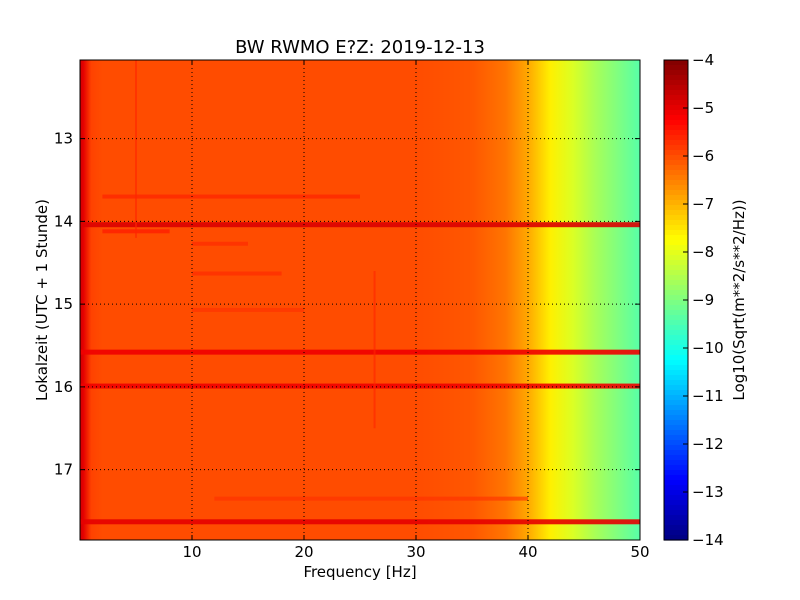 The image size is (800, 600). Describe the element at coordinates (63, 470) in the screenshot. I see `y-tick-label: 17` at that location.